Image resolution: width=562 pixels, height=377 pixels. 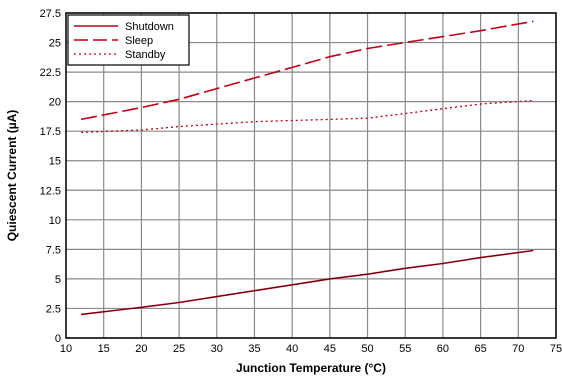 What do you see at coordinates (104, 349) in the screenshot?
I see `x-tick-label: 15` at bounding box center [104, 349].